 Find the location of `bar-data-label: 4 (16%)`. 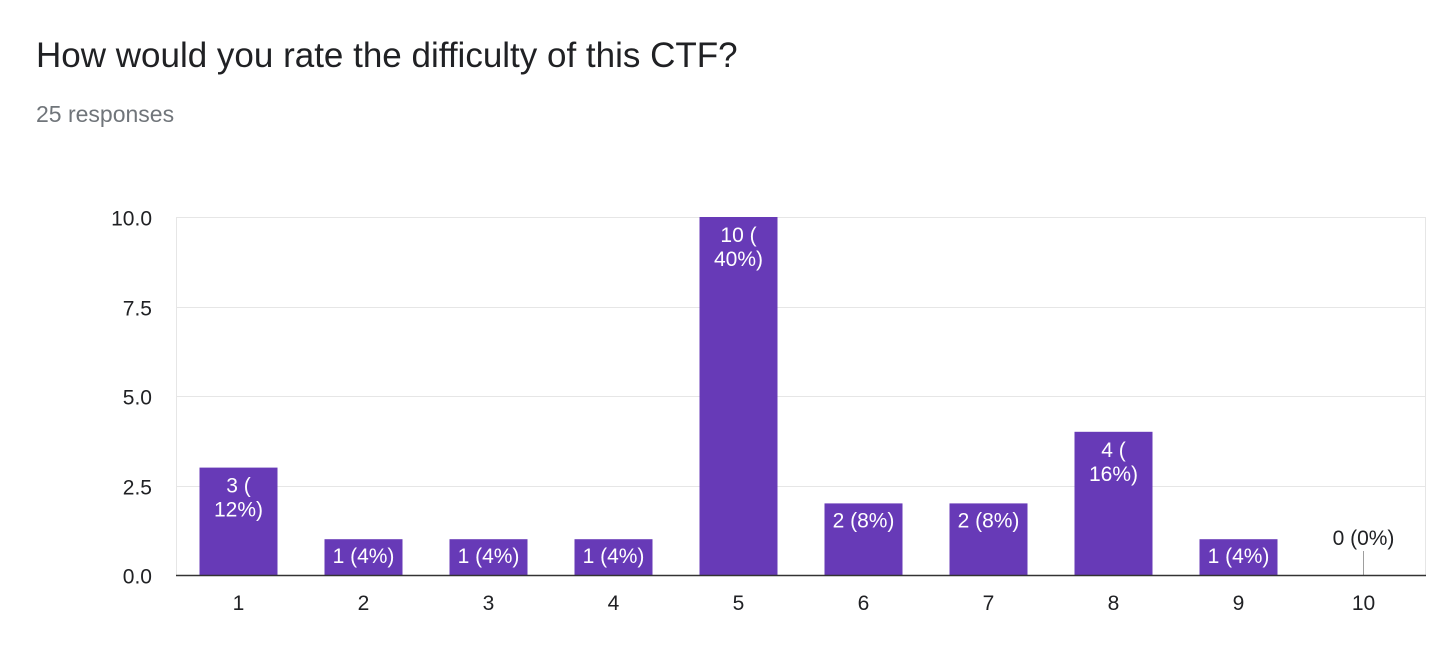

bar-data-label: 4 (16%) is located at coordinates (1113, 462).